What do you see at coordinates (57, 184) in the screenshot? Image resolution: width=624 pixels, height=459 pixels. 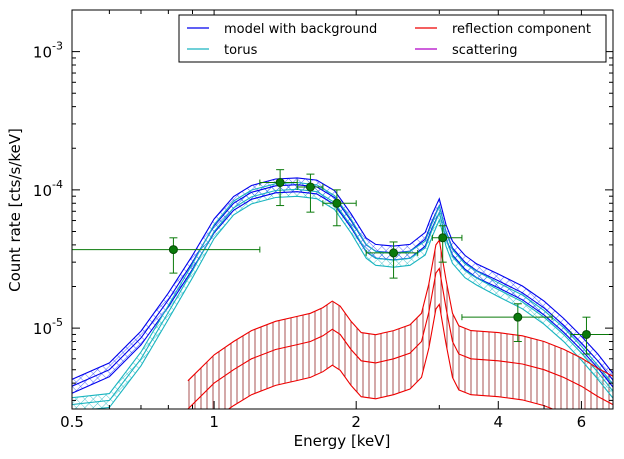 I see `y-tick-exponent: -4` at bounding box center [57, 184].